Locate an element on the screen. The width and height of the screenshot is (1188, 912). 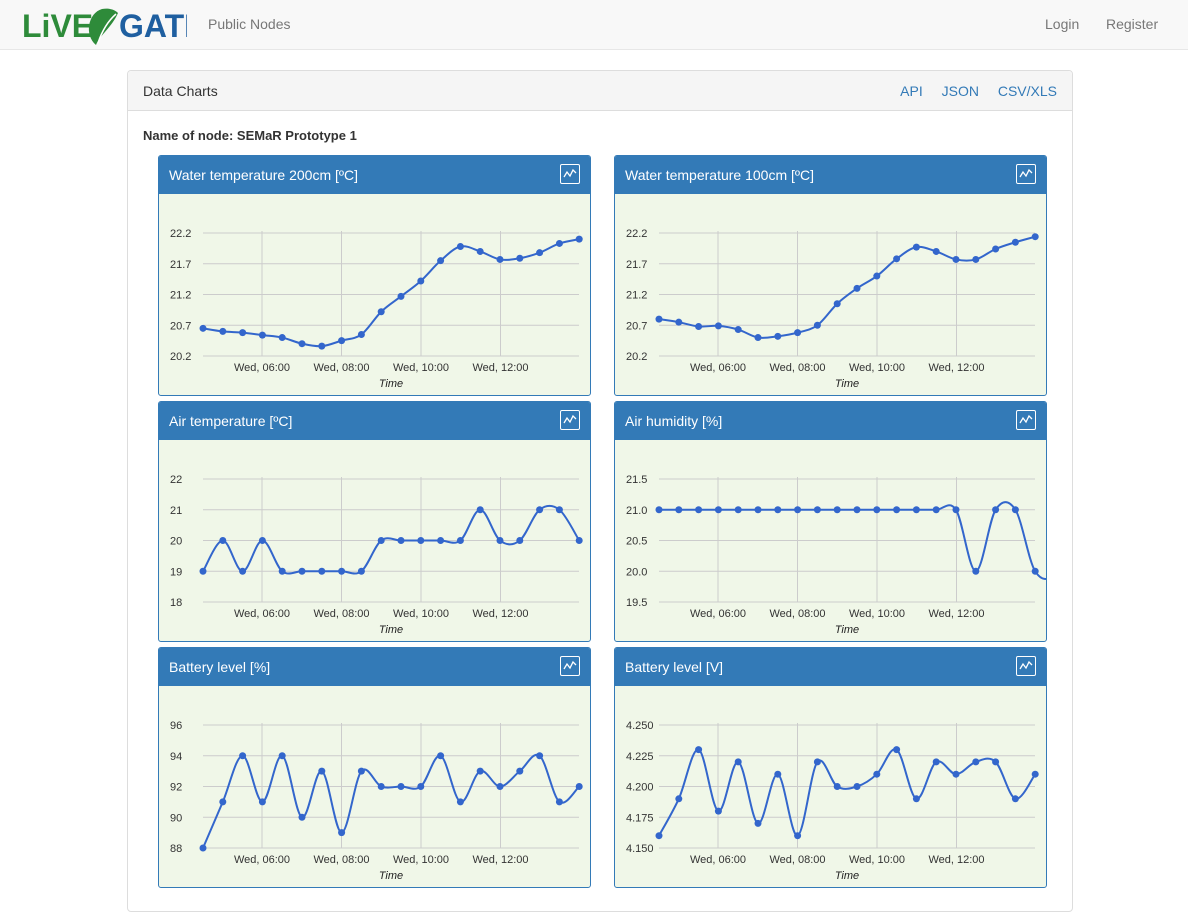
api-link: API is located at coordinates (911, 91).